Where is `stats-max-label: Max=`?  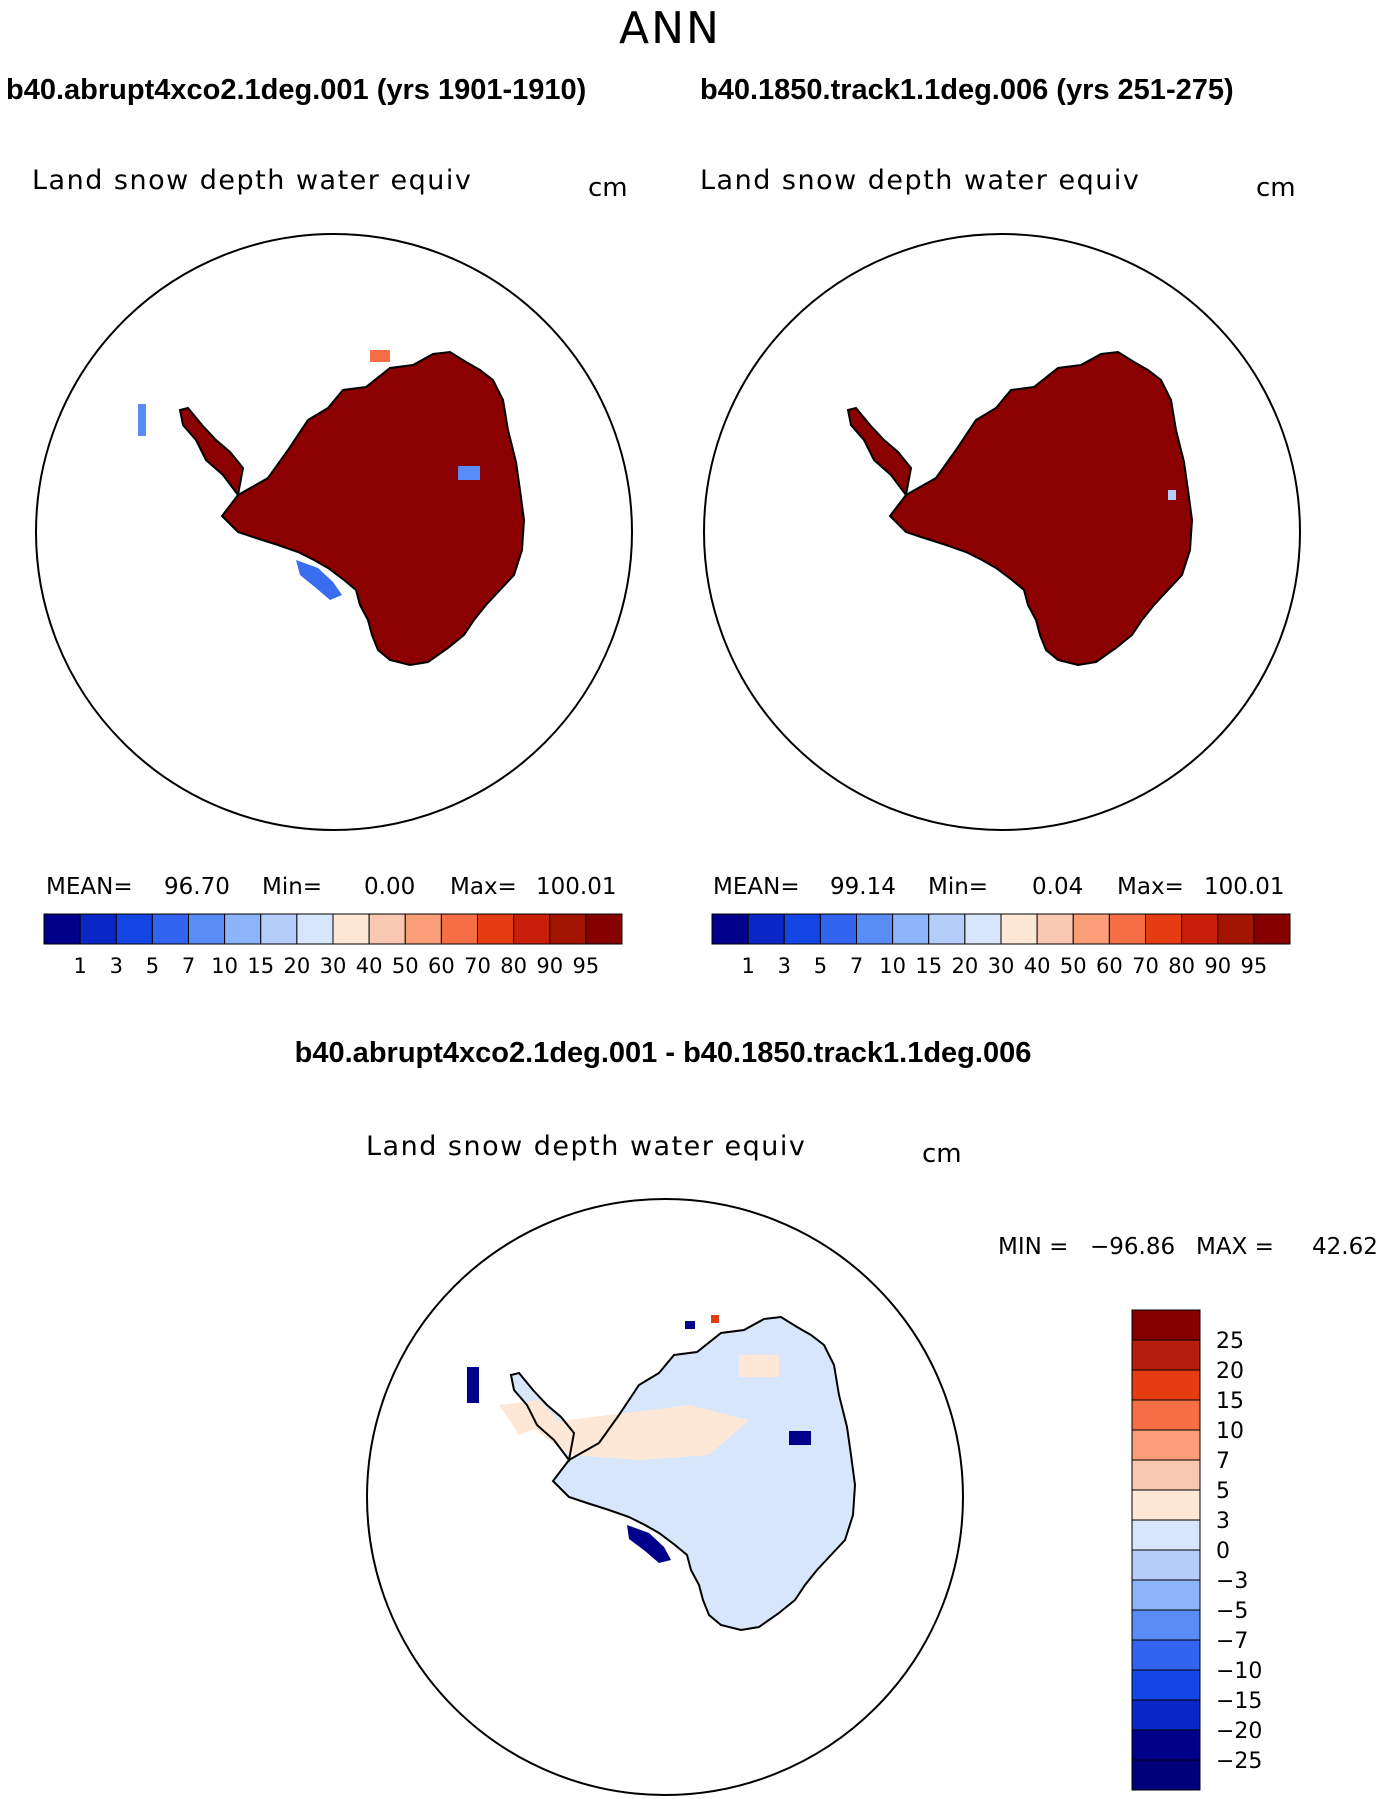 stats-max-label: Max= is located at coordinates (483, 887).